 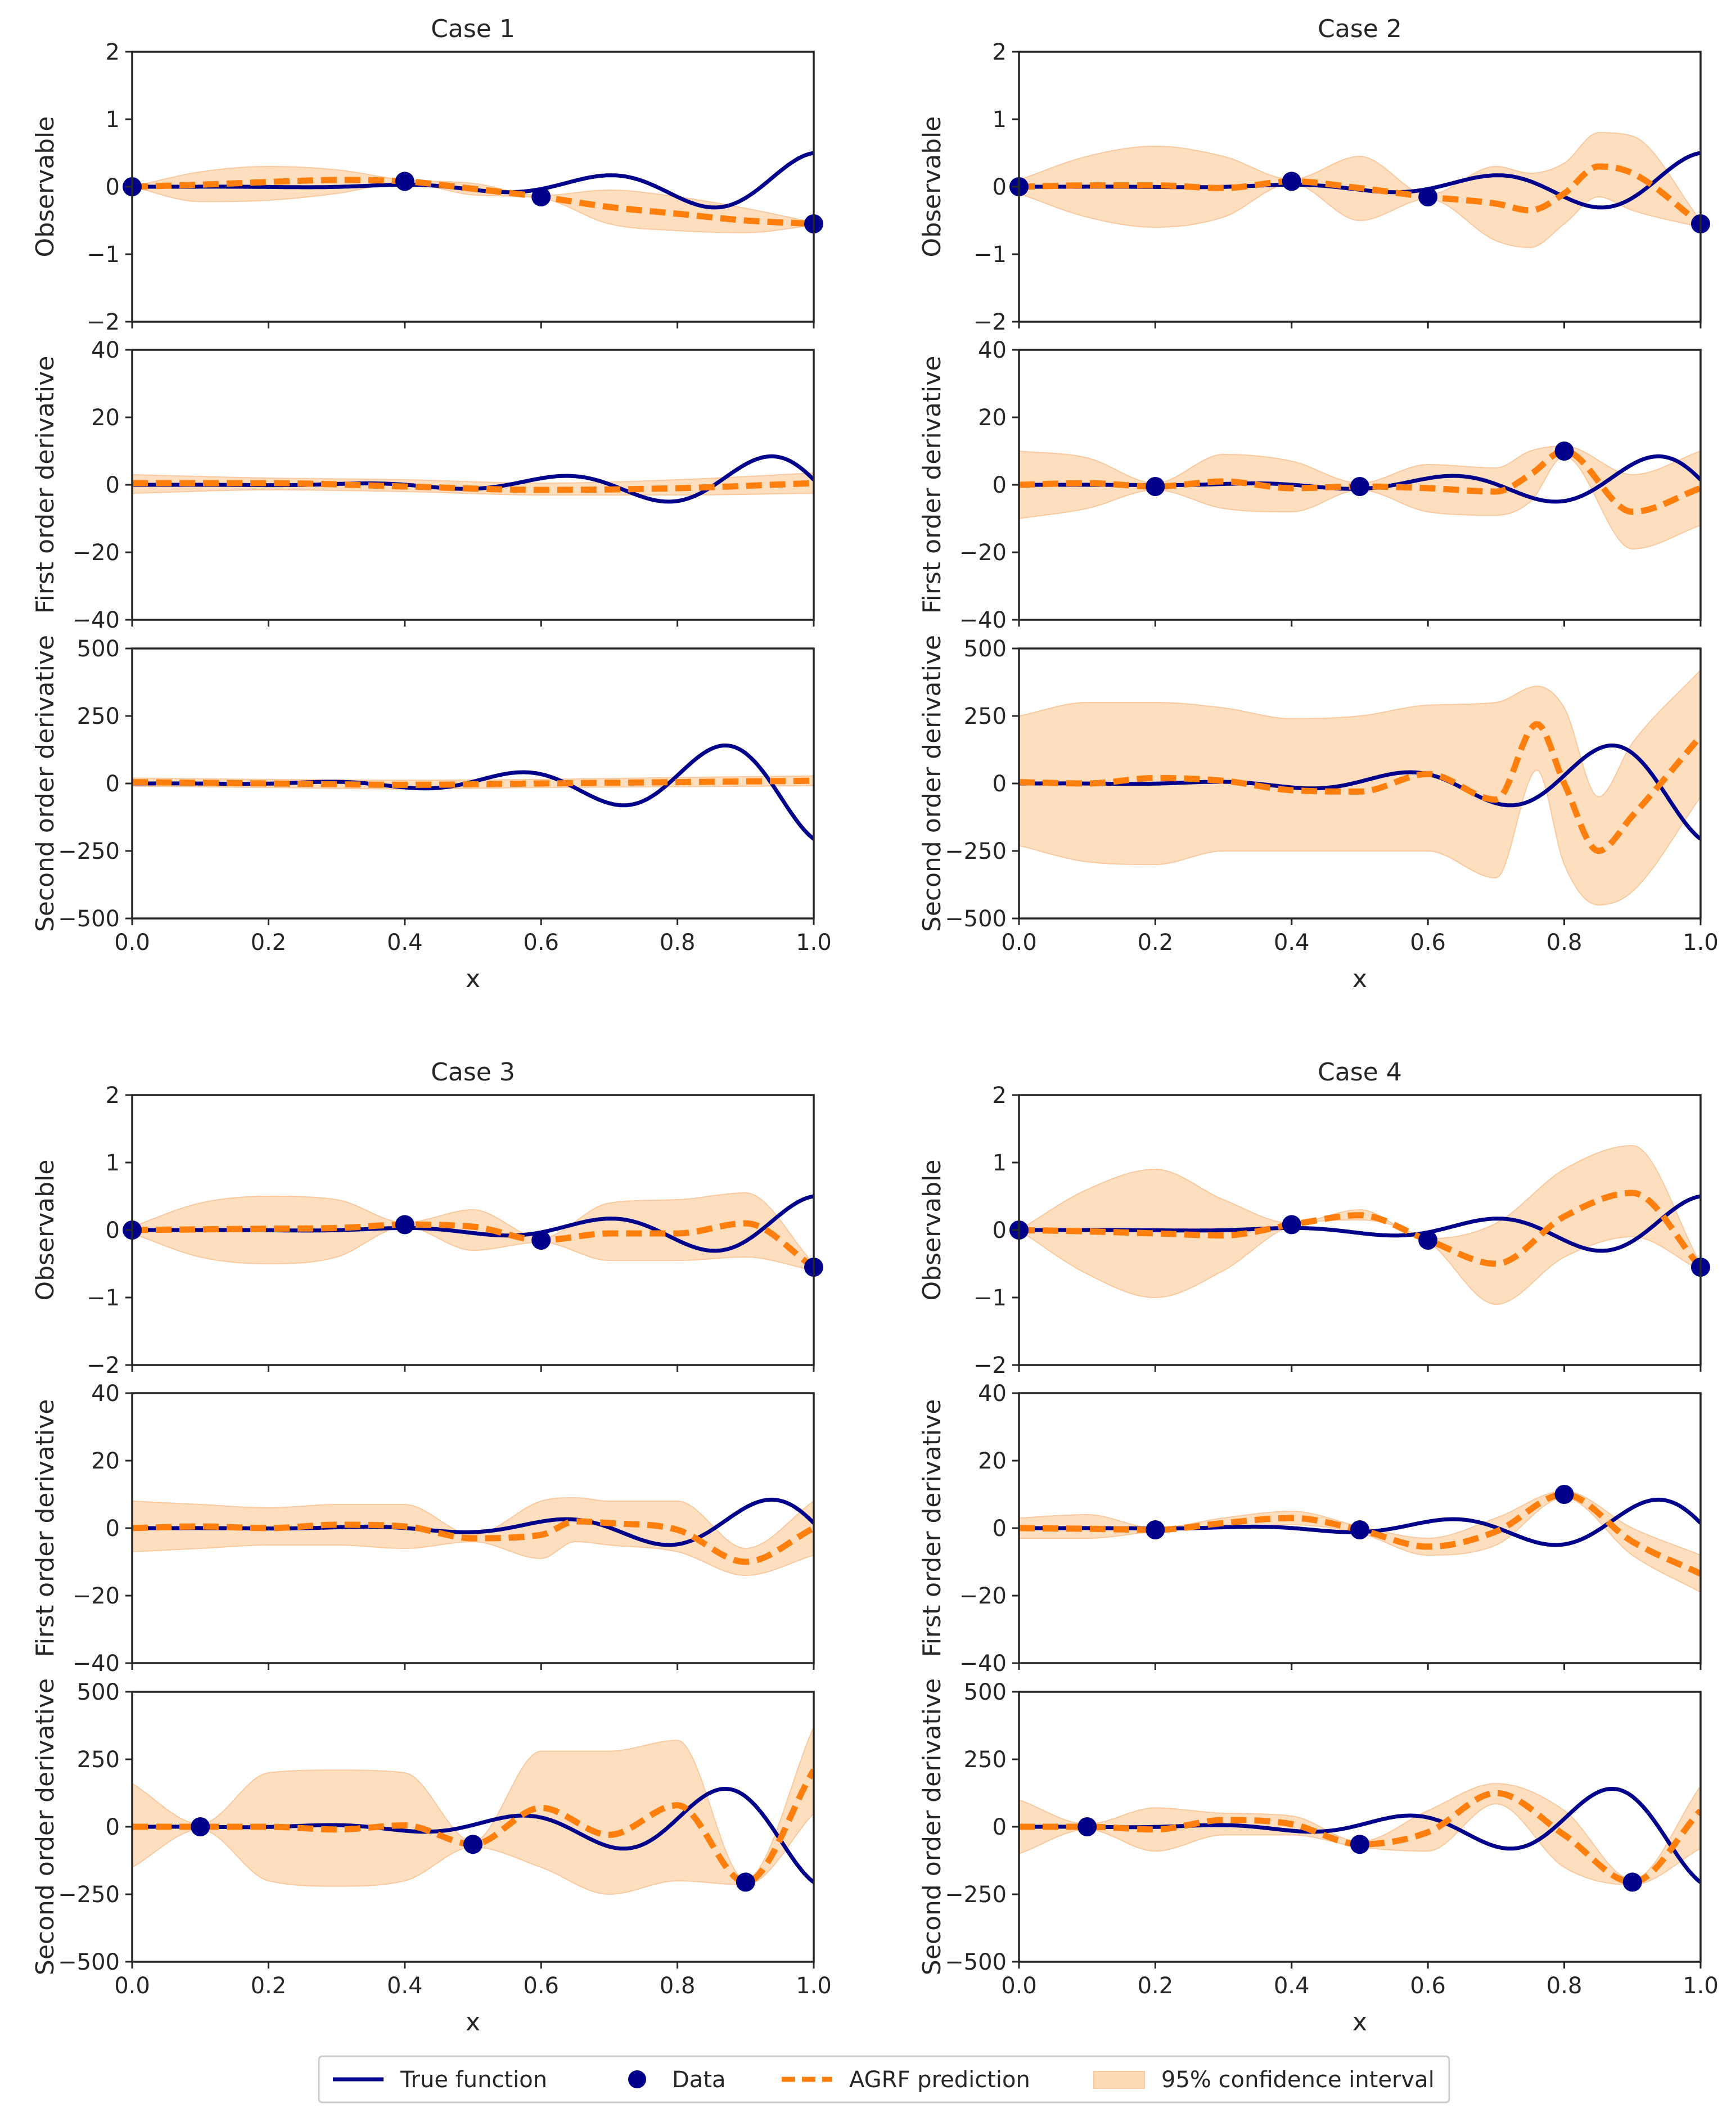 What do you see at coordinates (1298, 2080) in the screenshot?
I see `legend-ci-label: 95% confidence interval` at bounding box center [1298, 2080].